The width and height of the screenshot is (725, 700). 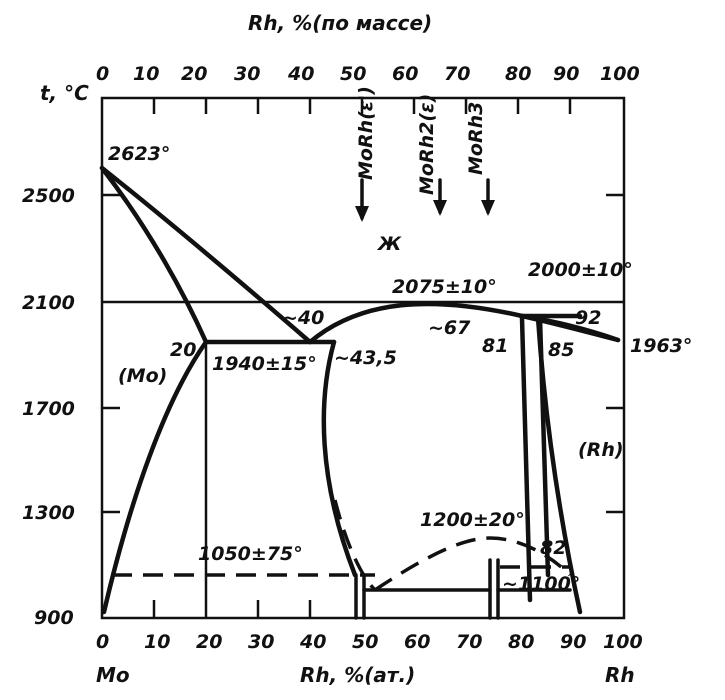 What do you see at coordinates (389, 244) in the screenshot?
I see `phase-liquid: Ж` at bounding box center [389, 244].